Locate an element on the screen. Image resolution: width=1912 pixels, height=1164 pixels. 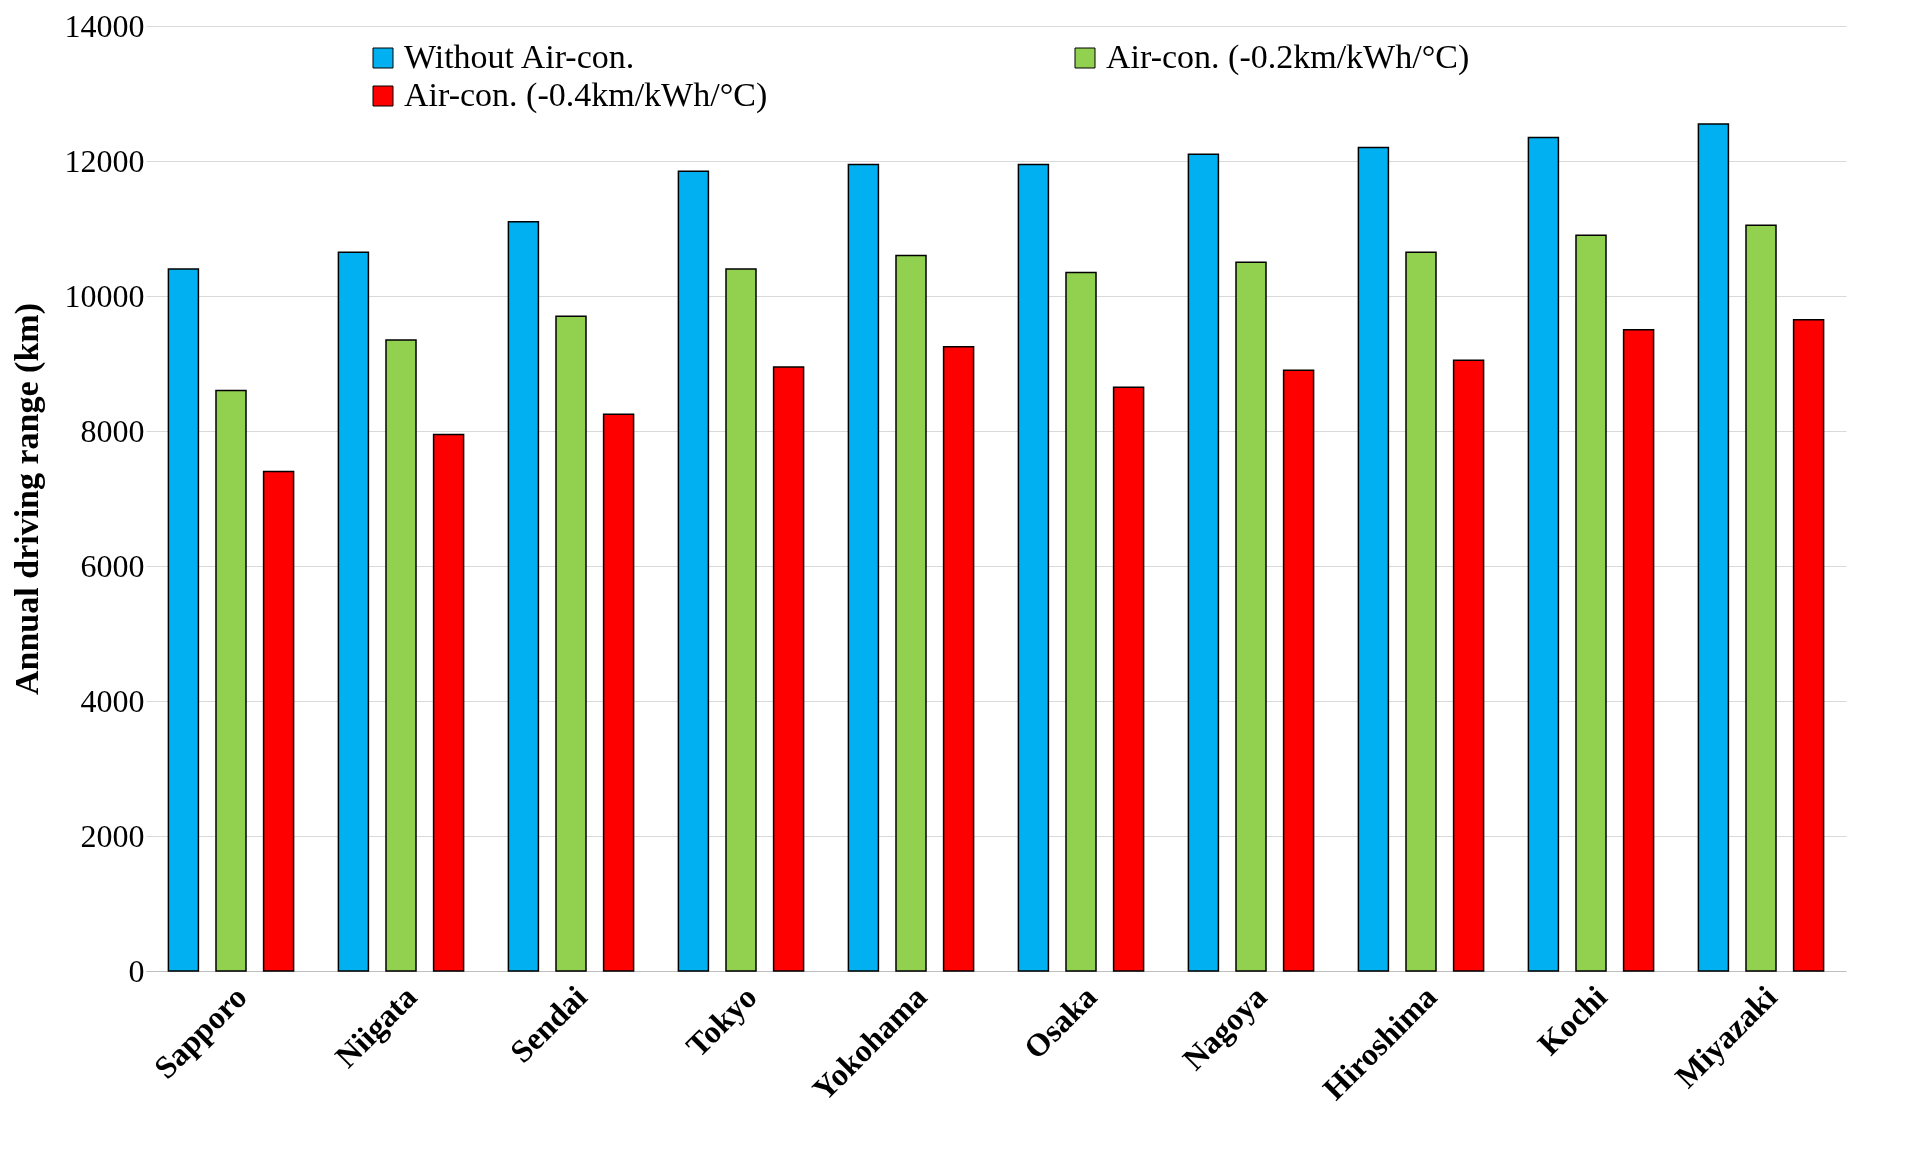
y-axis-title: Annual driving range (km) is located at coordinates (26, 499).